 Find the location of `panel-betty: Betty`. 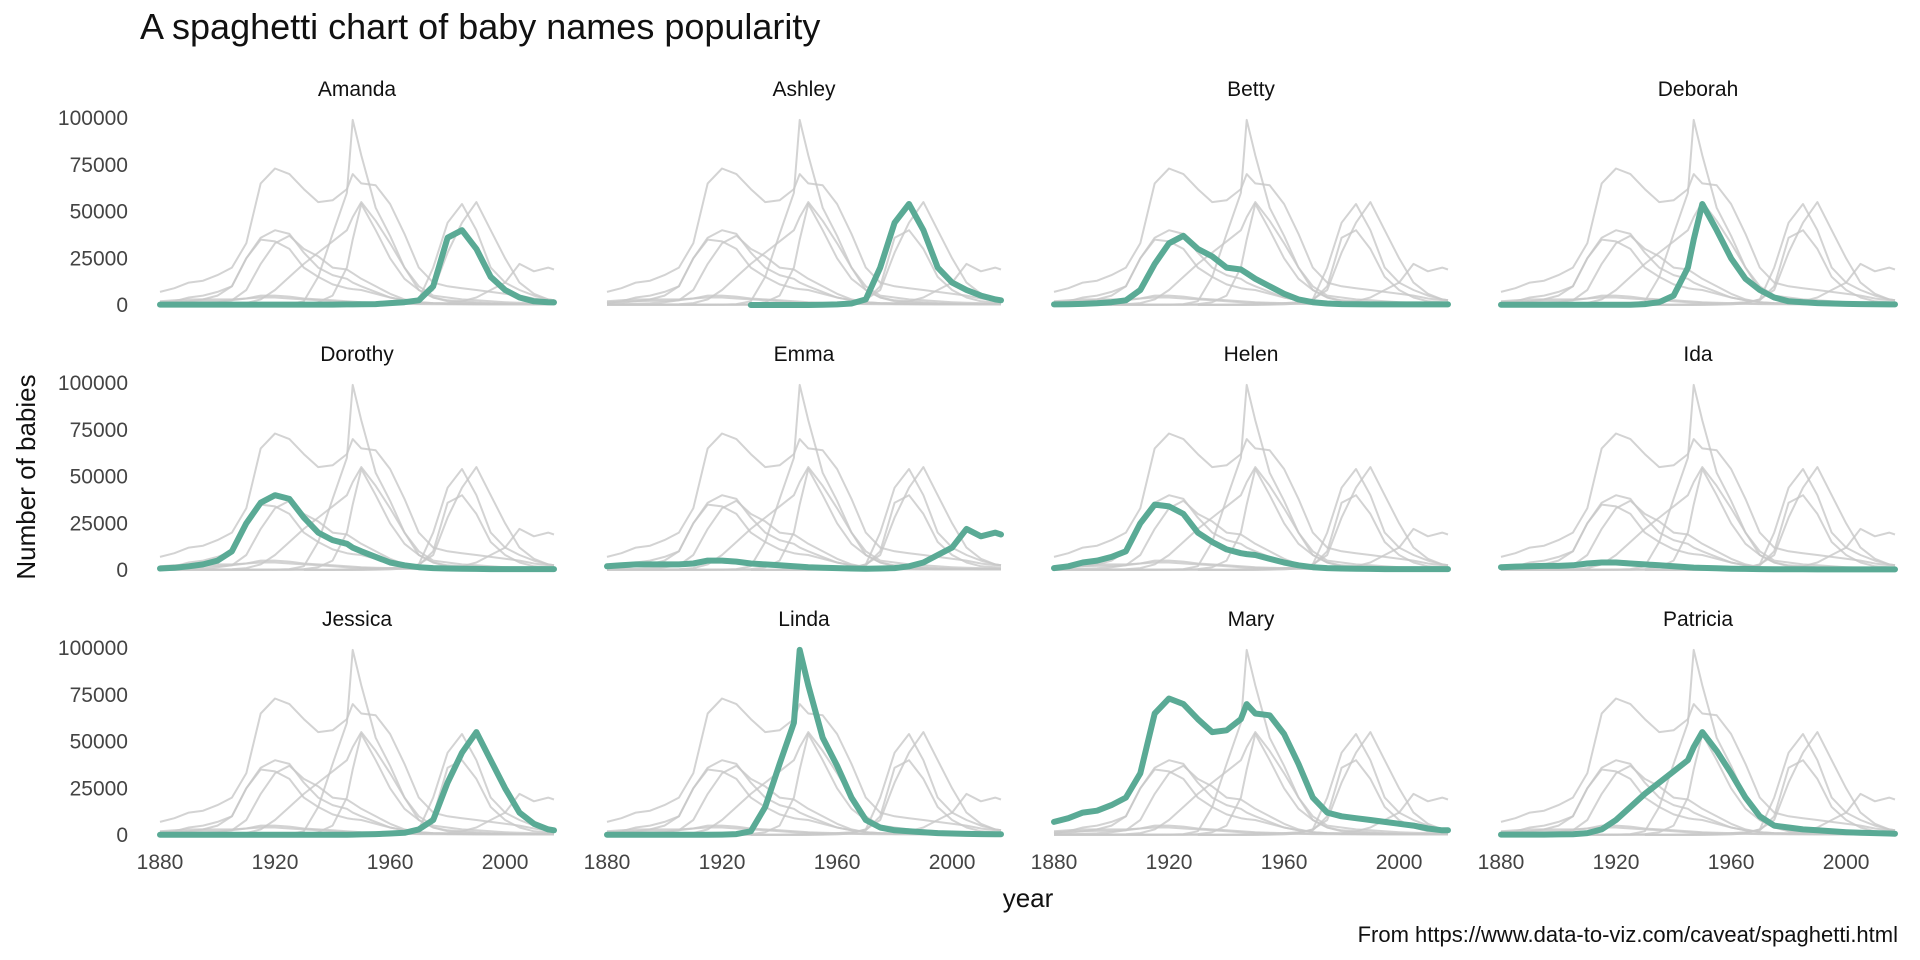

panel-betty: Betty is located at coordinates (1251, 193).